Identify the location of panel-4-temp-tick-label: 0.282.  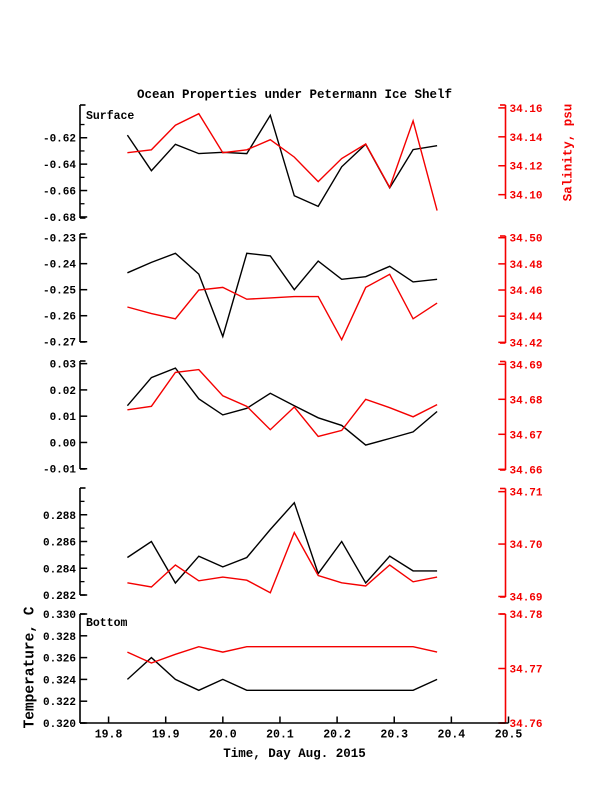
(59, 597).